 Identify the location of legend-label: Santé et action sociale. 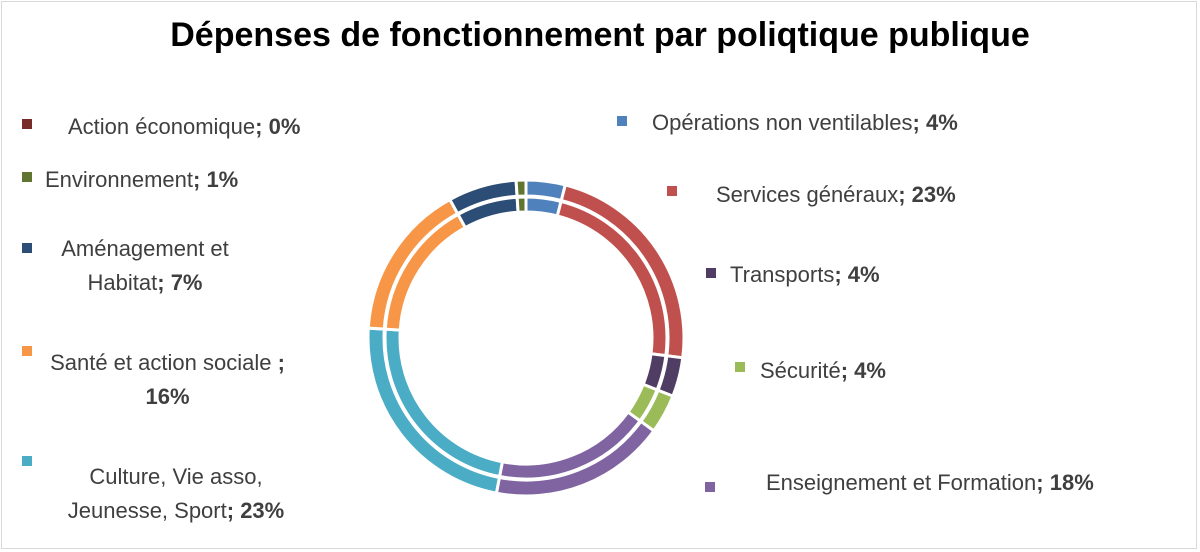
(161, 362).